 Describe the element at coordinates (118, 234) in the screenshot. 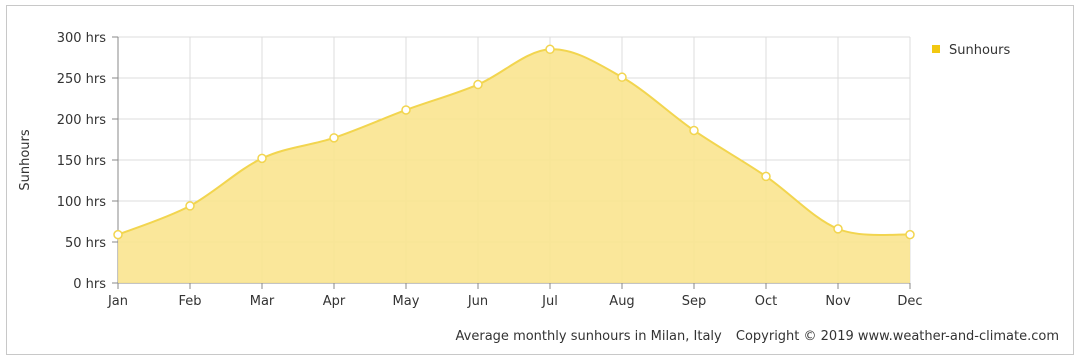

I see `data-point-jan` at that location.